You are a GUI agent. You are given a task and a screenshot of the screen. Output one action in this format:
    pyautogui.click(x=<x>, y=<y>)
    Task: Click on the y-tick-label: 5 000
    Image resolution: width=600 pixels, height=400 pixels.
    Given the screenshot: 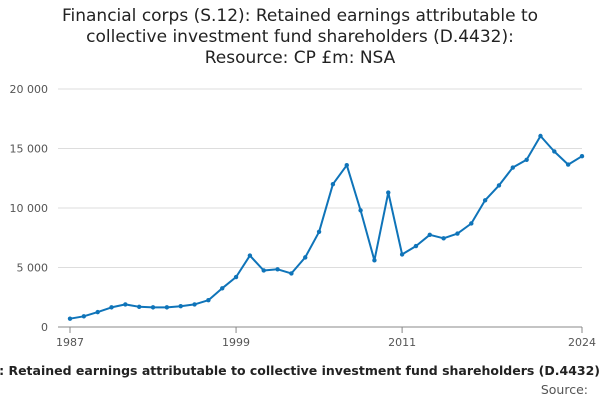 What is the action you would take?
    pyautogui.click(x=33, y=268)
    